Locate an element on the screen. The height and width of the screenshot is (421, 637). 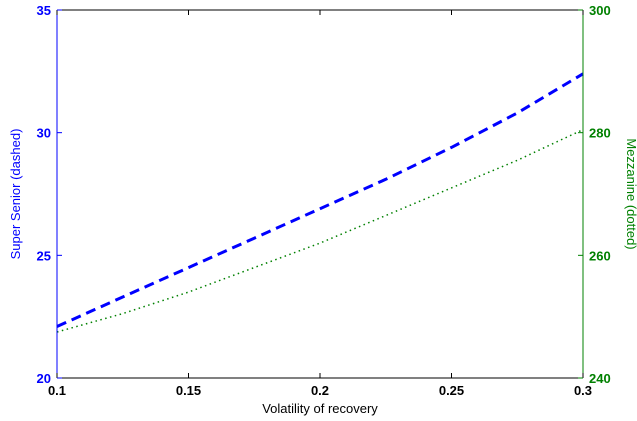
right-y-tick-label: 300 is located at coordinates (600, 10).